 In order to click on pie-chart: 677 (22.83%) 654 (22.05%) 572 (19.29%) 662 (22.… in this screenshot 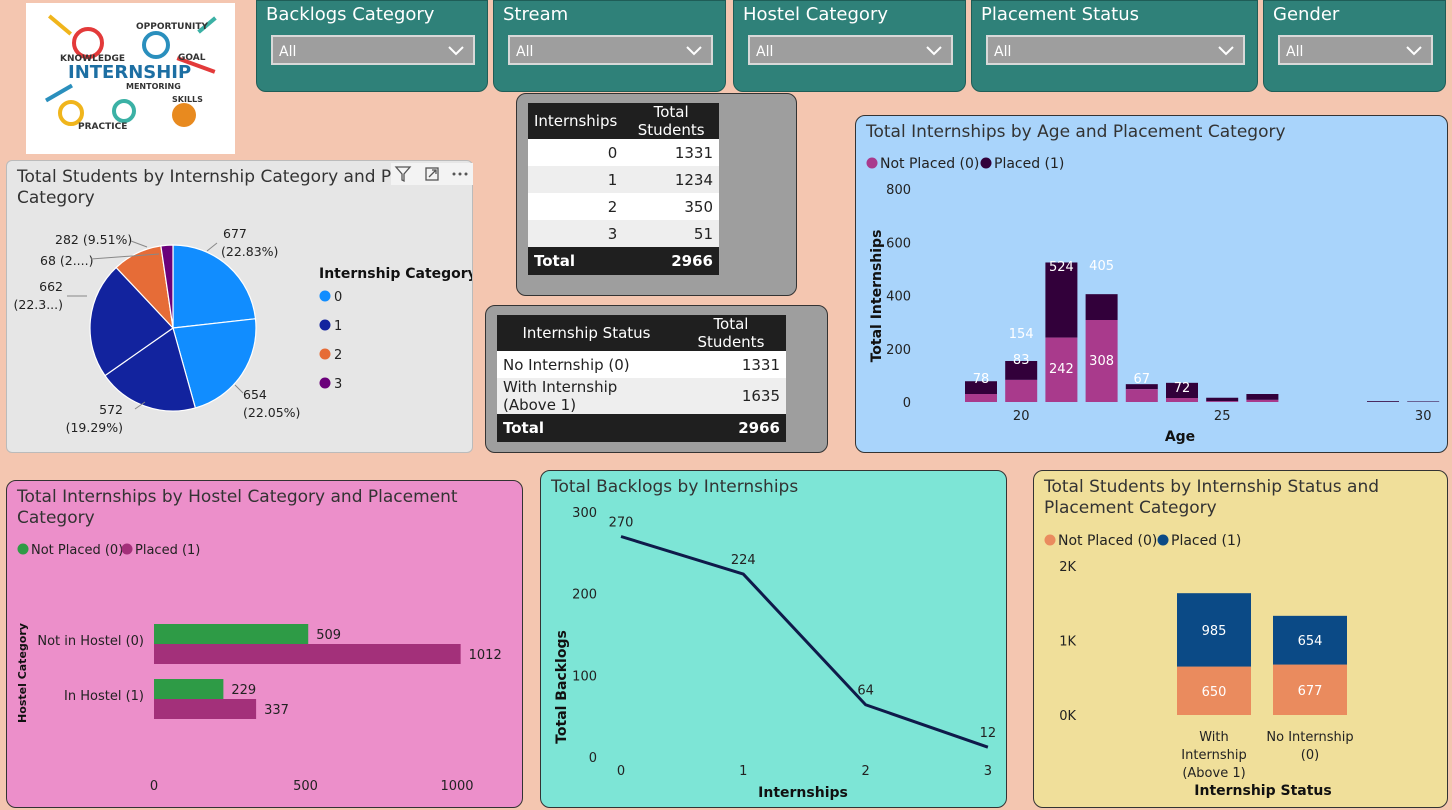, I will do `click(242, 330)`.